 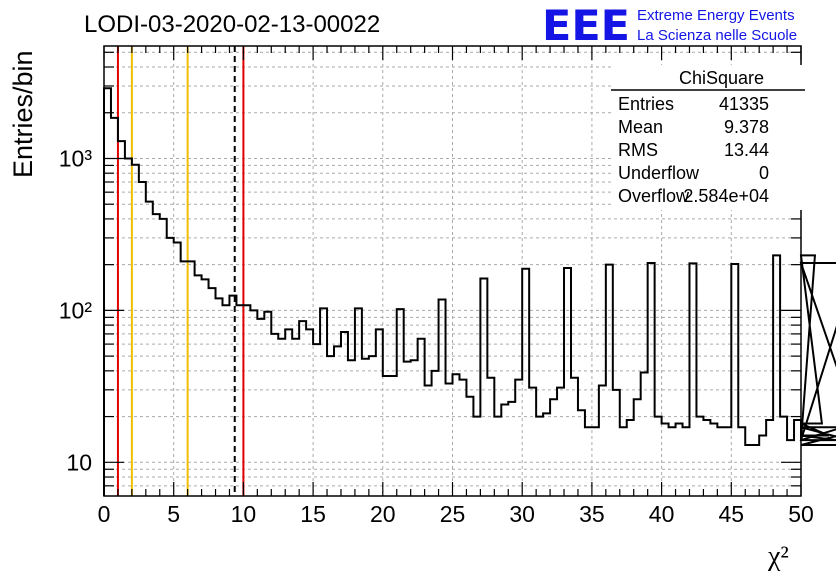 What do you see at coordinates (180, 271) in the screenshot?
I see `marker-lines` at bounding box center [180, 271].